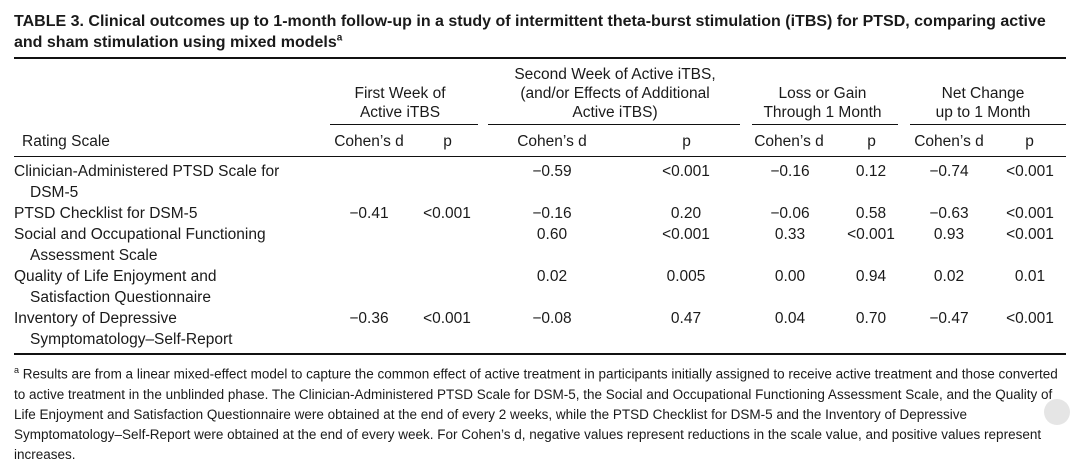 This screenshot has width=1080, height=465. I want to click on table-cell: 0.04, so click(790, 318).